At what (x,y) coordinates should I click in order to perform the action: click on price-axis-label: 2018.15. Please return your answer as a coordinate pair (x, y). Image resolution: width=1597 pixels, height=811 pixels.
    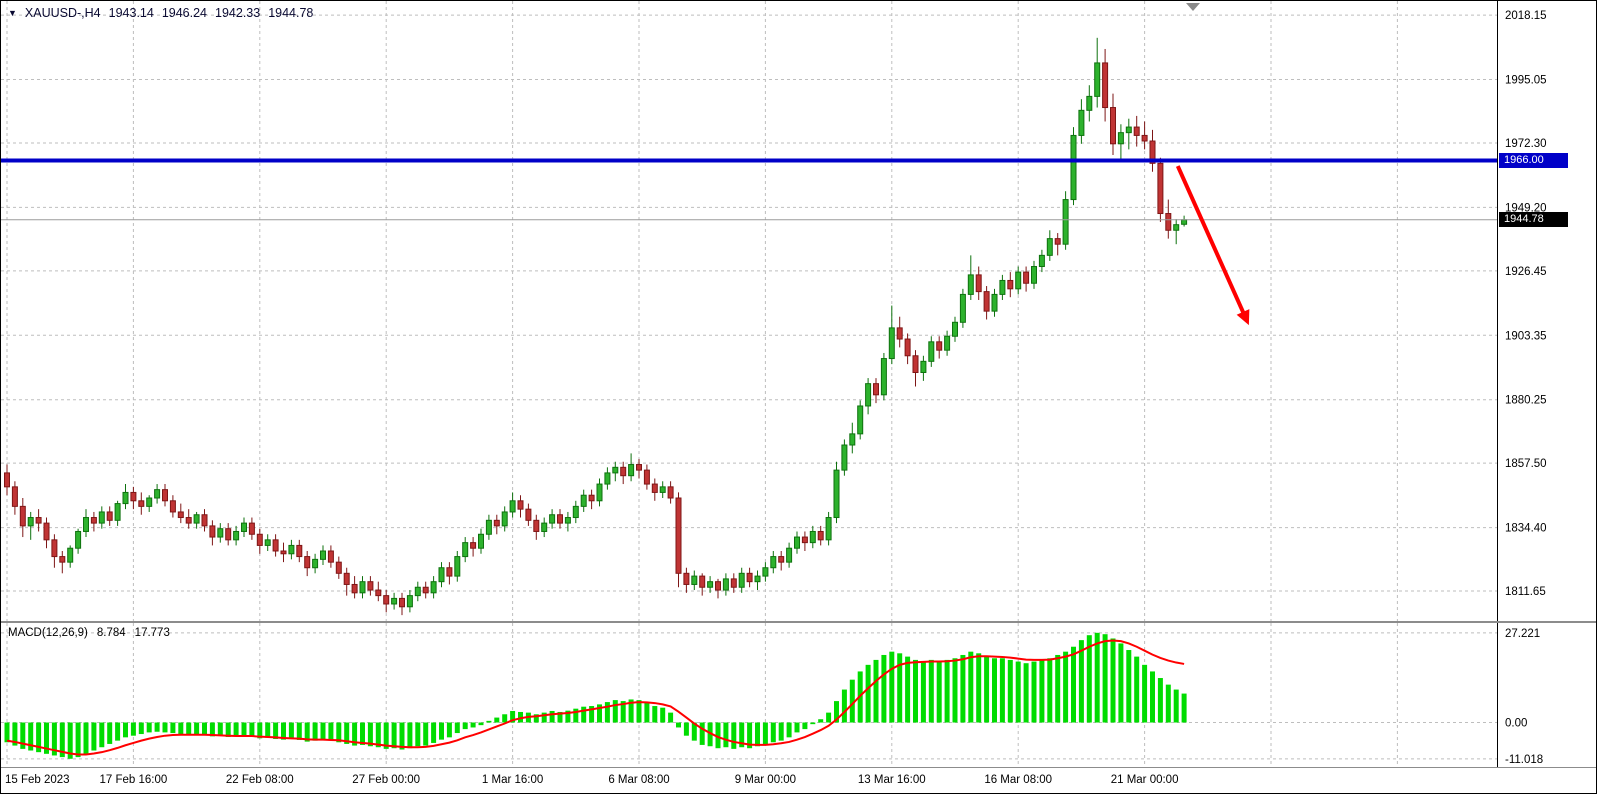
    Looking at the image, I should click on (1526, 16).